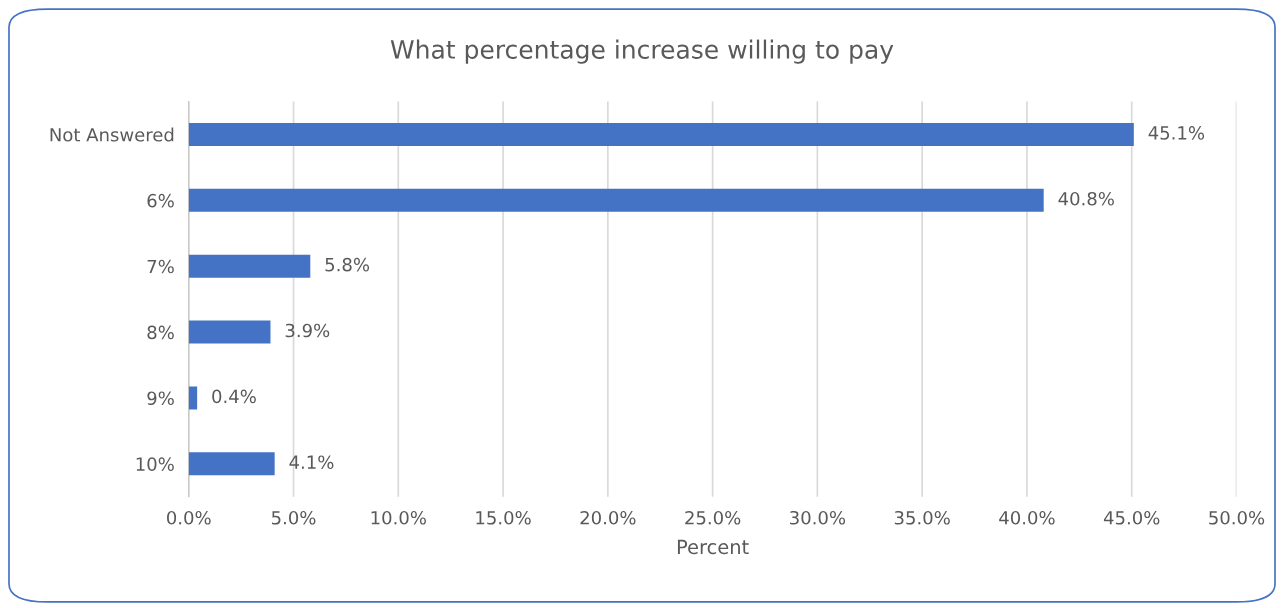 The image size is (1284, 608). What do you see at coordinates (155, 464) in the screenshot?
I see `y-tick-label: 10%` at bounding box center [155, 464].